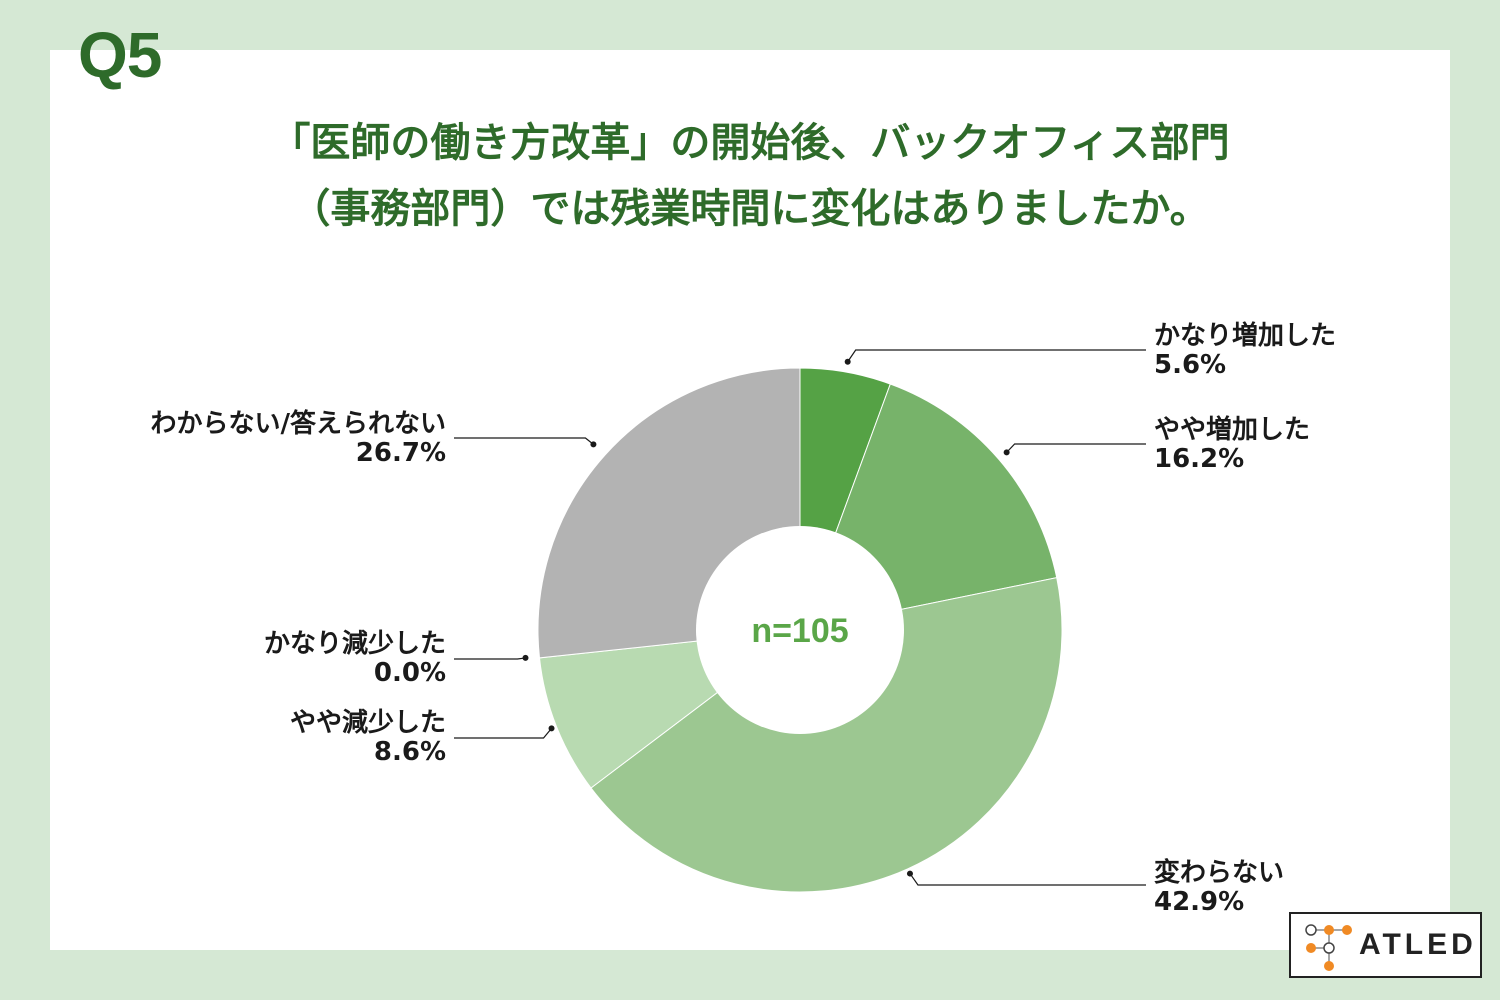 The height and width of the screenshot is (1000, 1500). What do you see at coordinates (401, 453) in the screenshot?
I see `slice-value-label: 26.7%` at bounding box center [401, 453].